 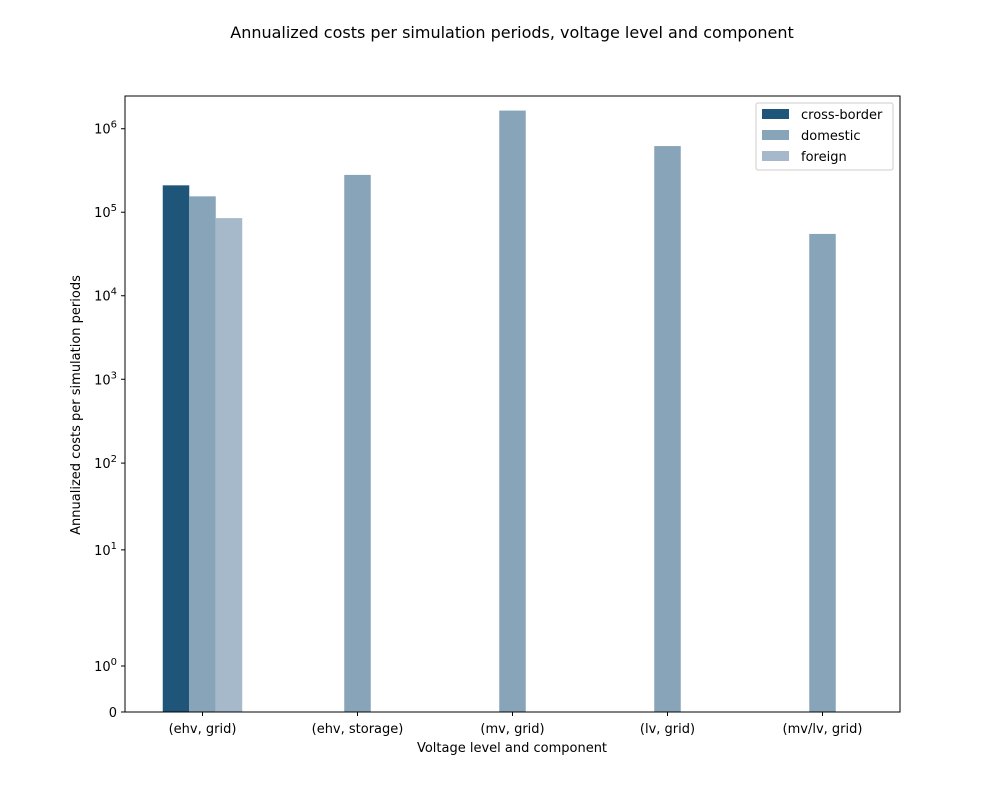 What do you see at coordinates (512, 748) in the screenshot?
I see `x-axis-label: Voltage level and component` at bounding box center [512, 748].